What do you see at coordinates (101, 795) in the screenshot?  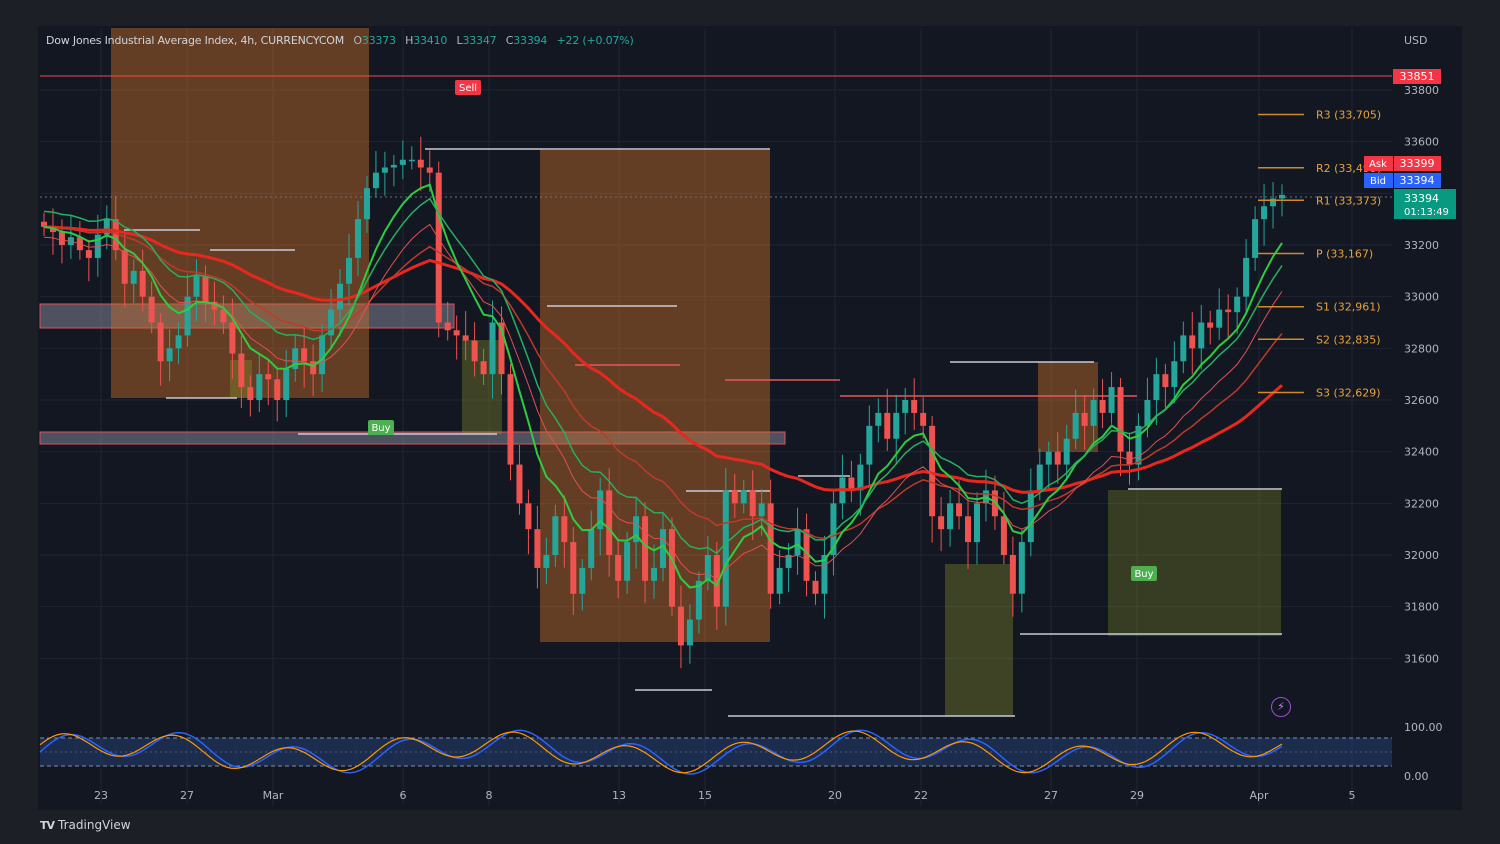 I see `time-tick-label: 23` at bounding box center [101, 795].